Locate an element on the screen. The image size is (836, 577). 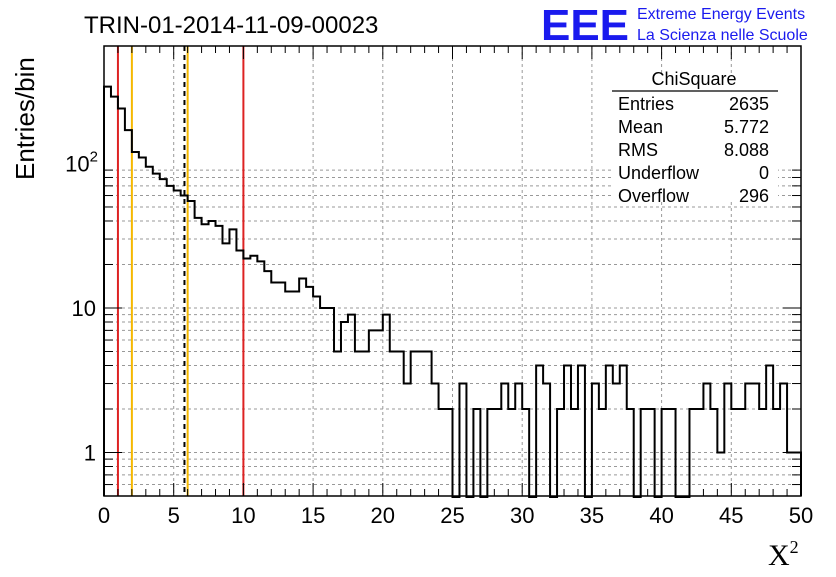
x-axis-label: X2 is located at coordinates (783, 554).